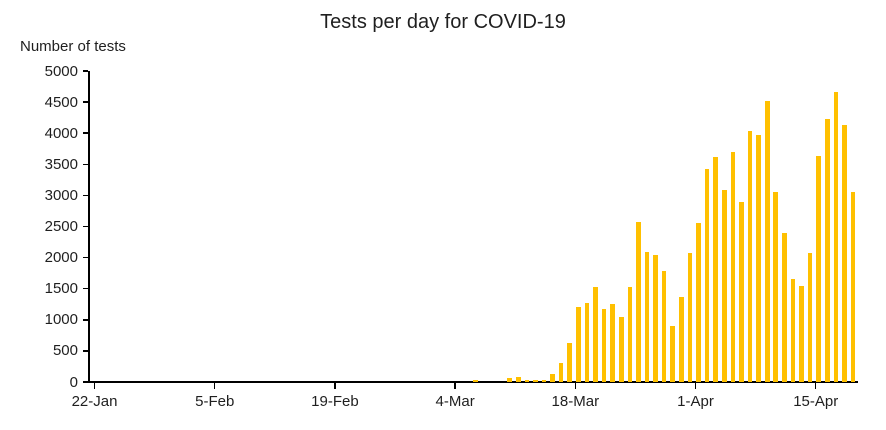 The image size is (886, 430). Describe the element at coordinates (673, 354) in the screenshot. I see `bar-29-Mar` at that location.